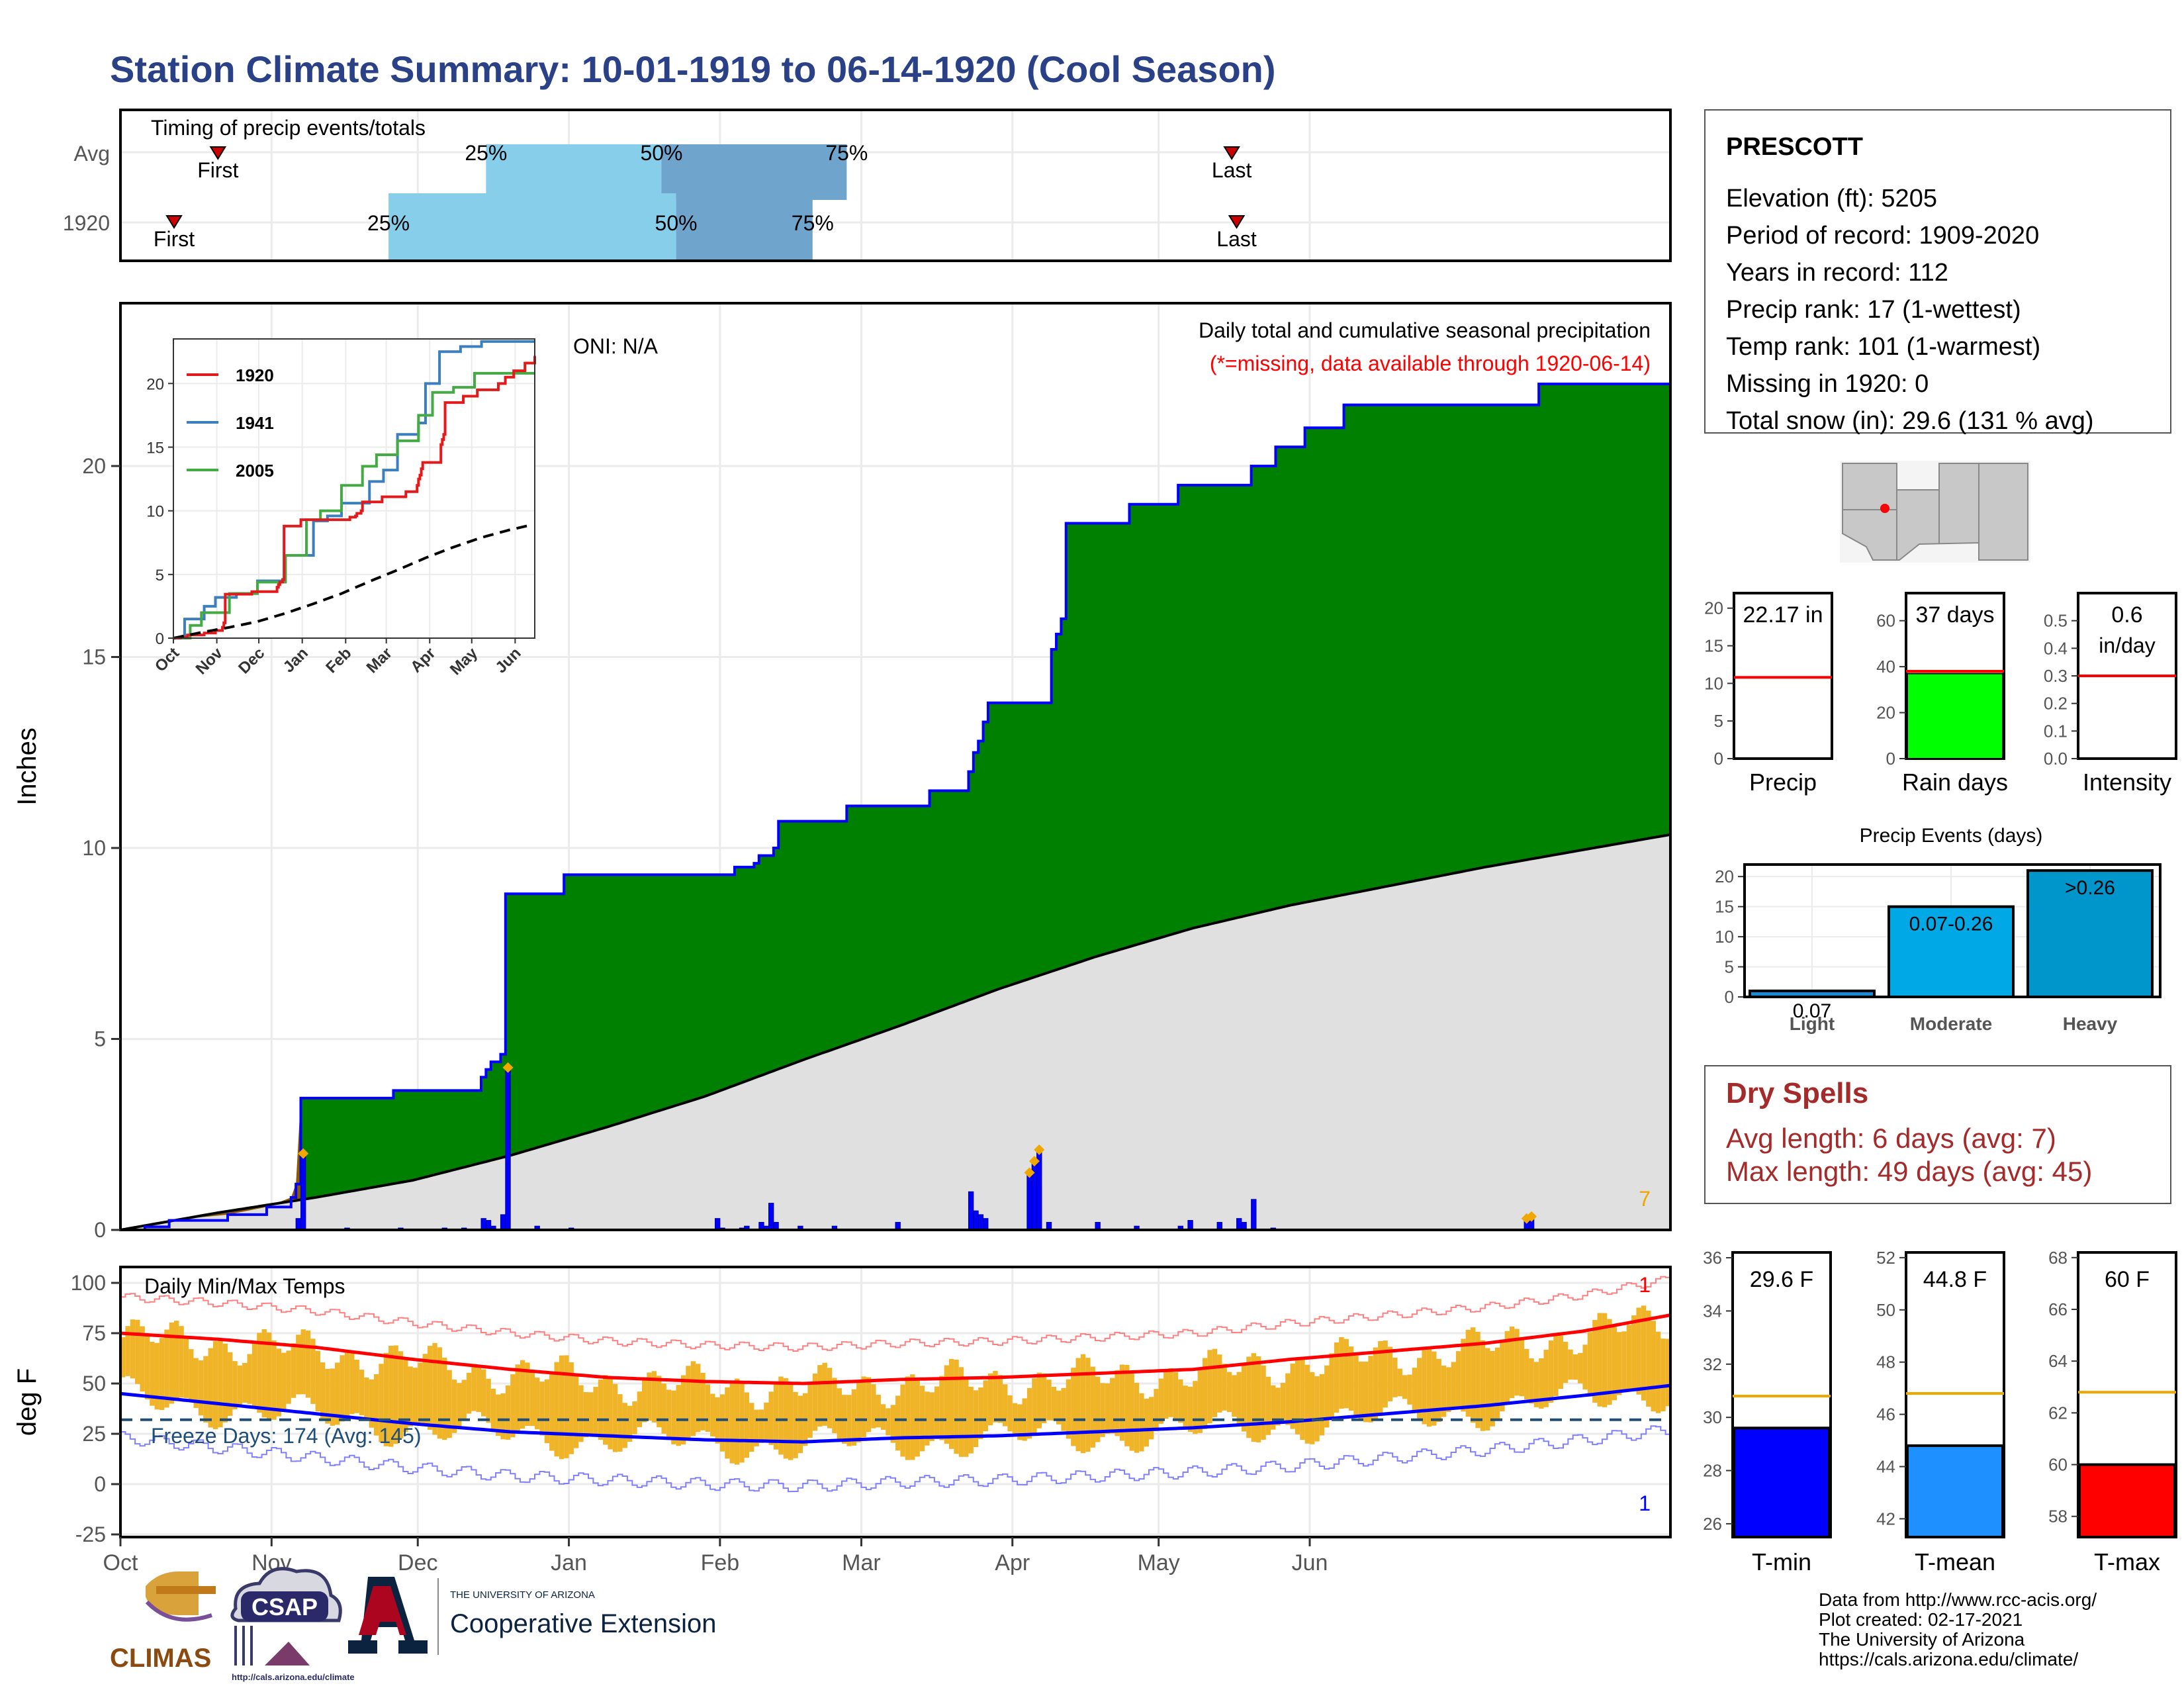 This screenshot has height=1688, width=2184. I want to click on timing-bar-lower, so click(574, 172).